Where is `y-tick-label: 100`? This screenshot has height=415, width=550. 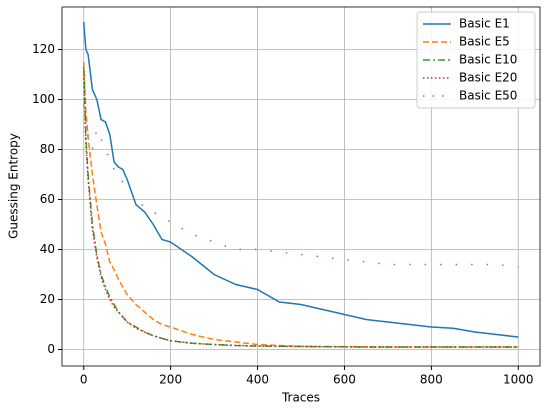 y-tick-label: 100 is located at coordinates (43, 99).